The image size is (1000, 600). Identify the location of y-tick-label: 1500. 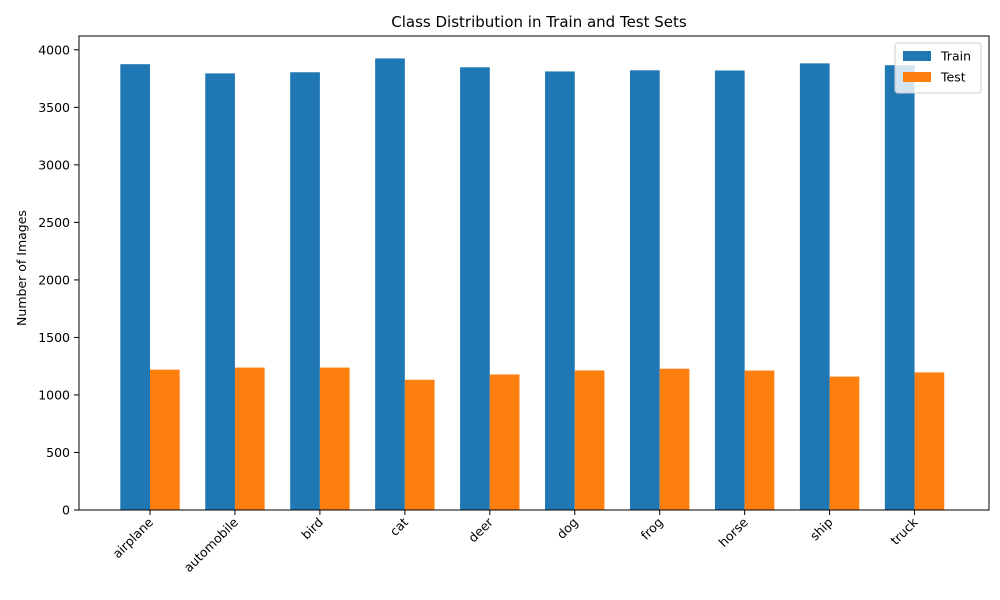
(54, 337).